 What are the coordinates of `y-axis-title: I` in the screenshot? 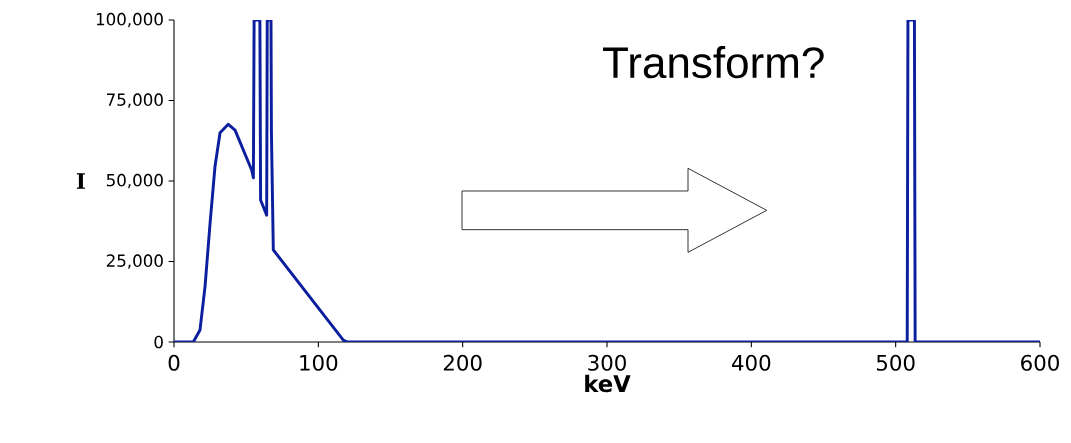 It's located at (80, 181).